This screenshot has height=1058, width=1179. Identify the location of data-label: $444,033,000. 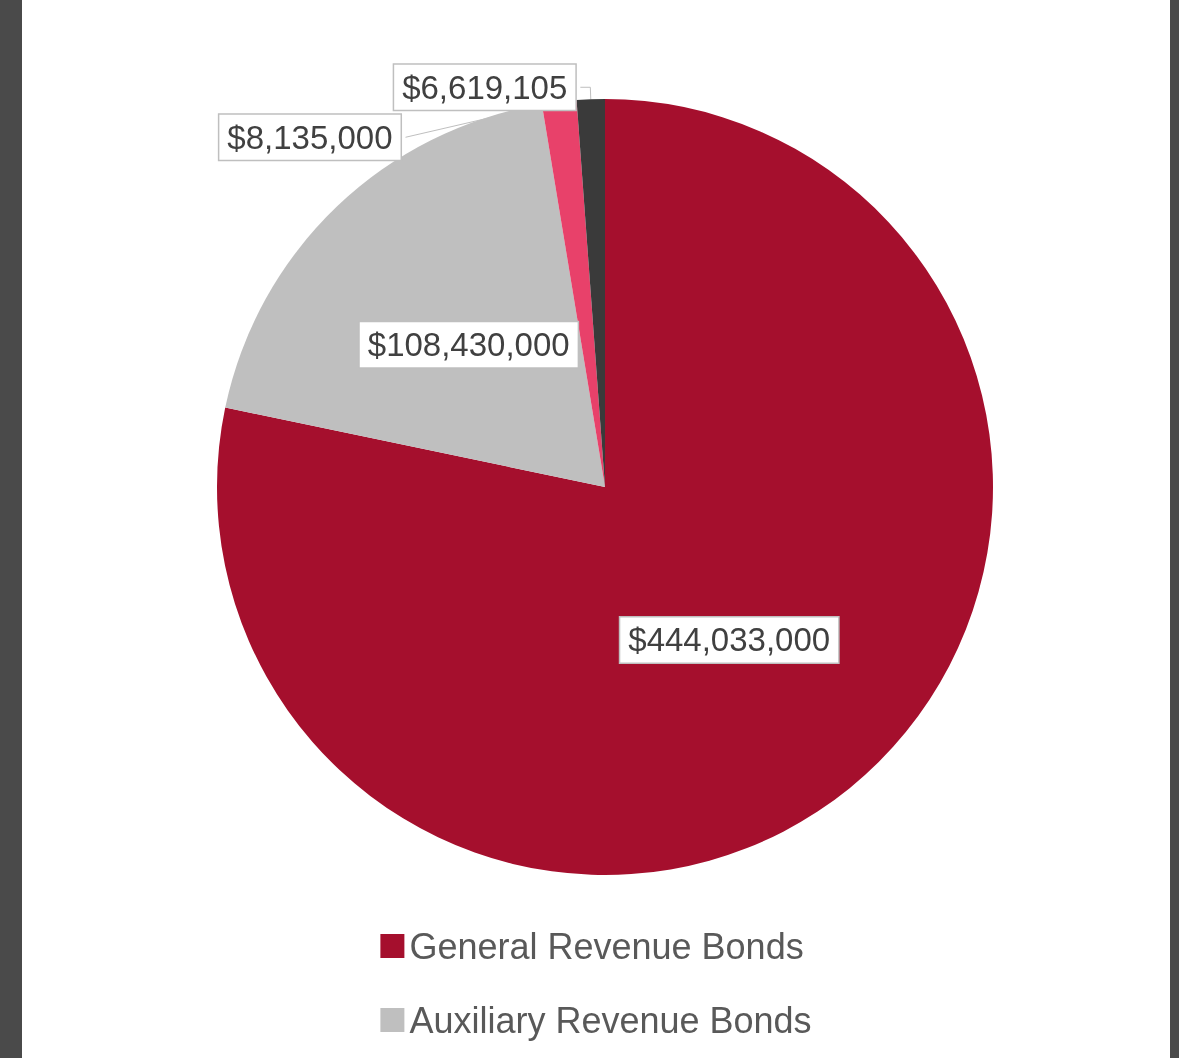
(729, 640).